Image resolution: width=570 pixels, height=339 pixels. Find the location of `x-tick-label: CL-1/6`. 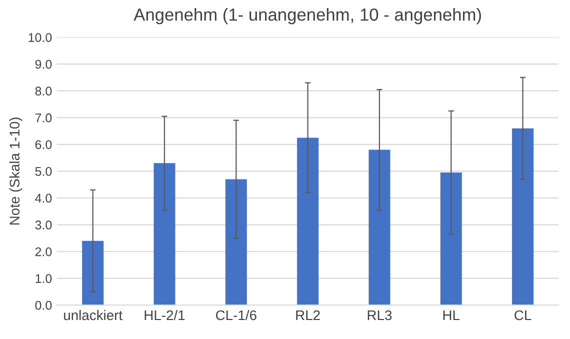

x-tick-label: CL-1/6 is located at coordinates (236, 315).